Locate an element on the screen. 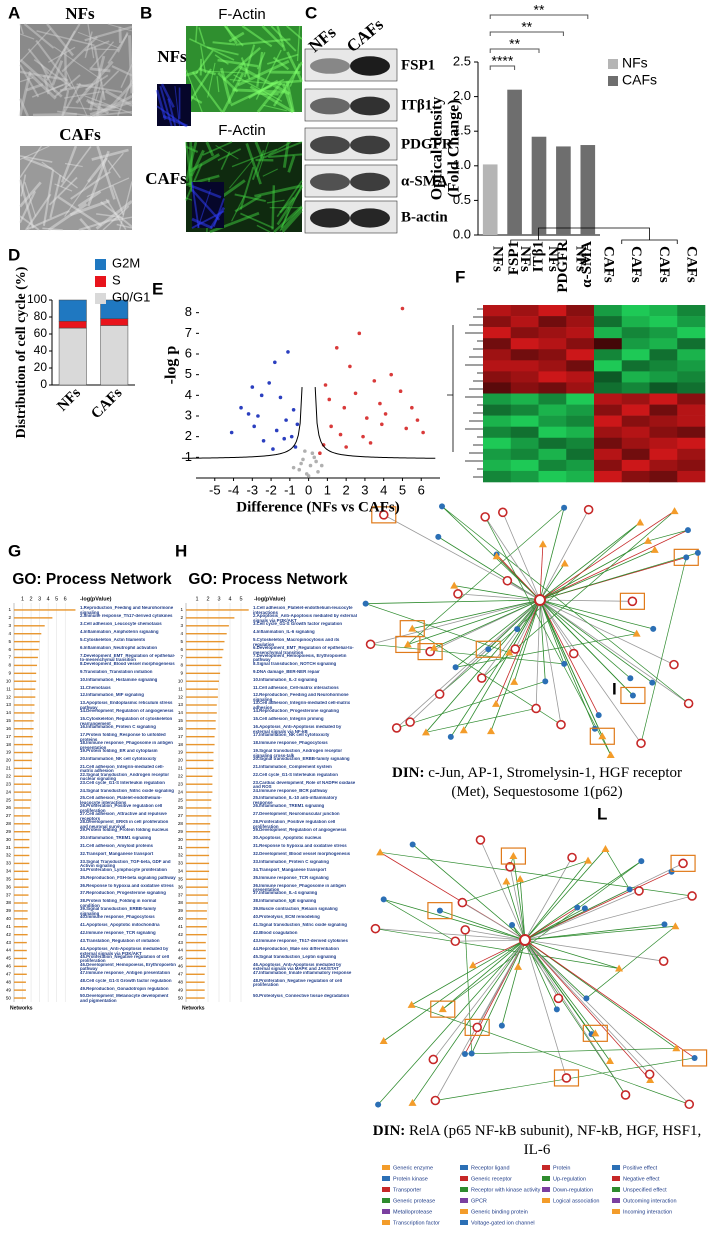 The image size is (709, 1239). x-tick-label: 0 is located at coordinates (308, 489).